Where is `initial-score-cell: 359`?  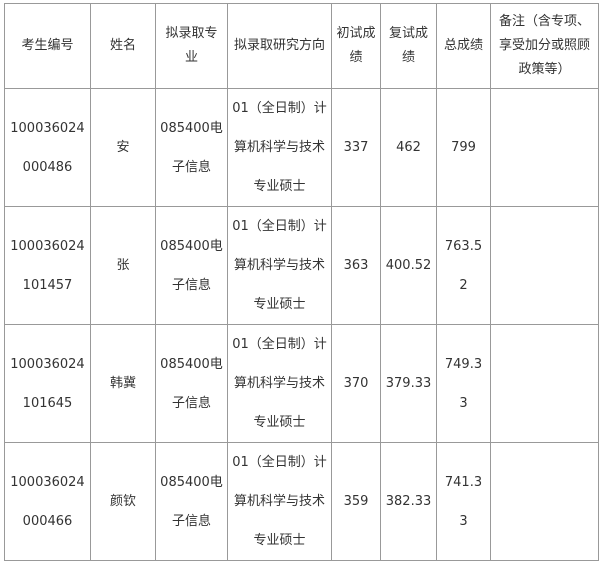 initial-score-cell: 359 is located at coordinates (356, 501).